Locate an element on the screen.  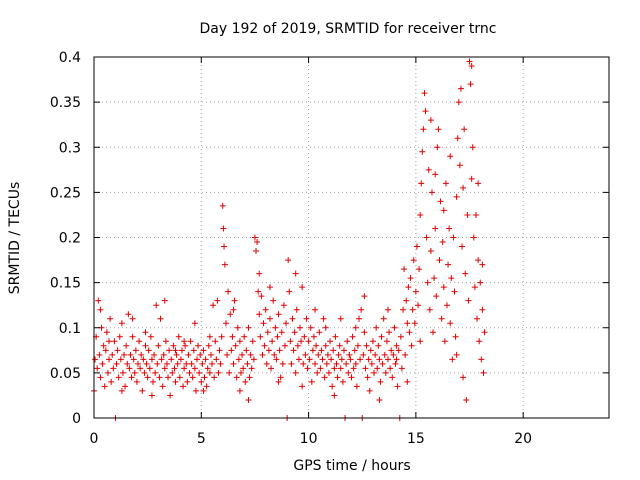
y-tick-label: 0.25 is located at coordinates (65, 193).